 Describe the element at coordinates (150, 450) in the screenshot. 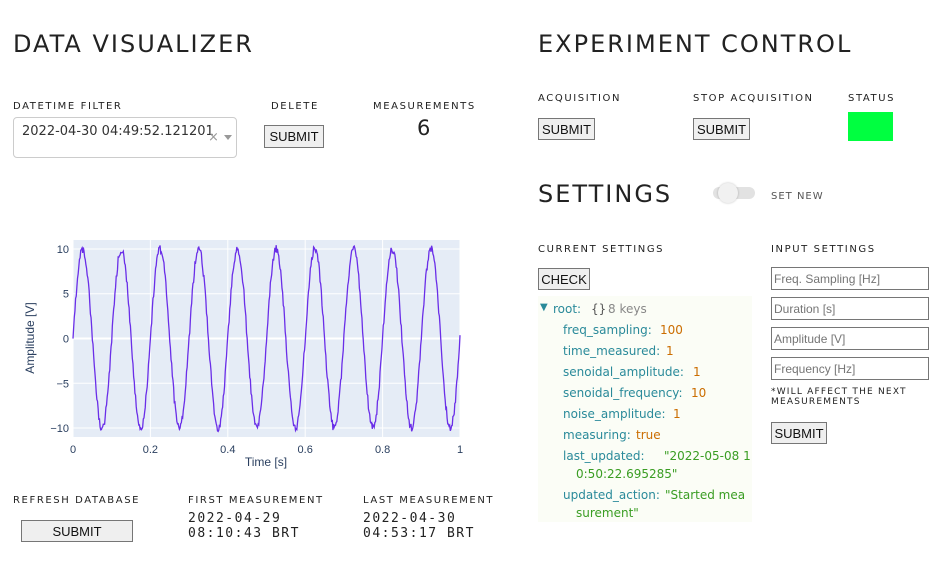

I see `x-tick-label: 0.2` at that location.